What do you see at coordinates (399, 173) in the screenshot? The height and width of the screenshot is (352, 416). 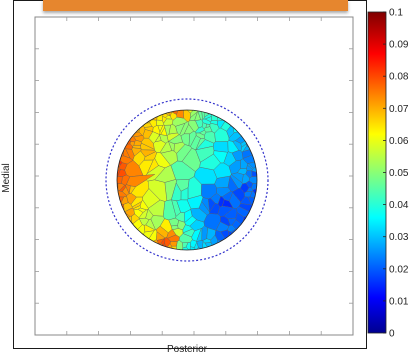 I see `colorbar-tick-label: 0.05` at bounding box center [399, 173].